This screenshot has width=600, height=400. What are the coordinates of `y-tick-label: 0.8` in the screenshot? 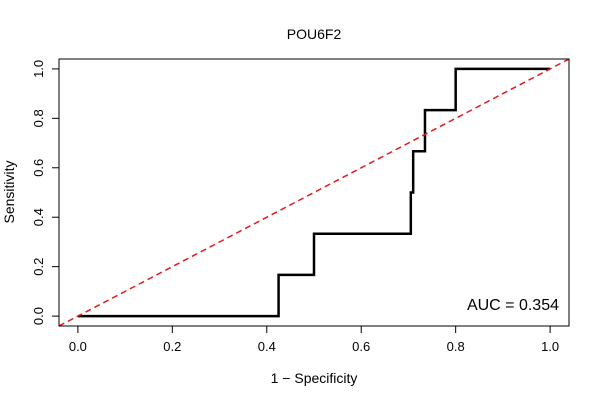 It's located at (38, 118).